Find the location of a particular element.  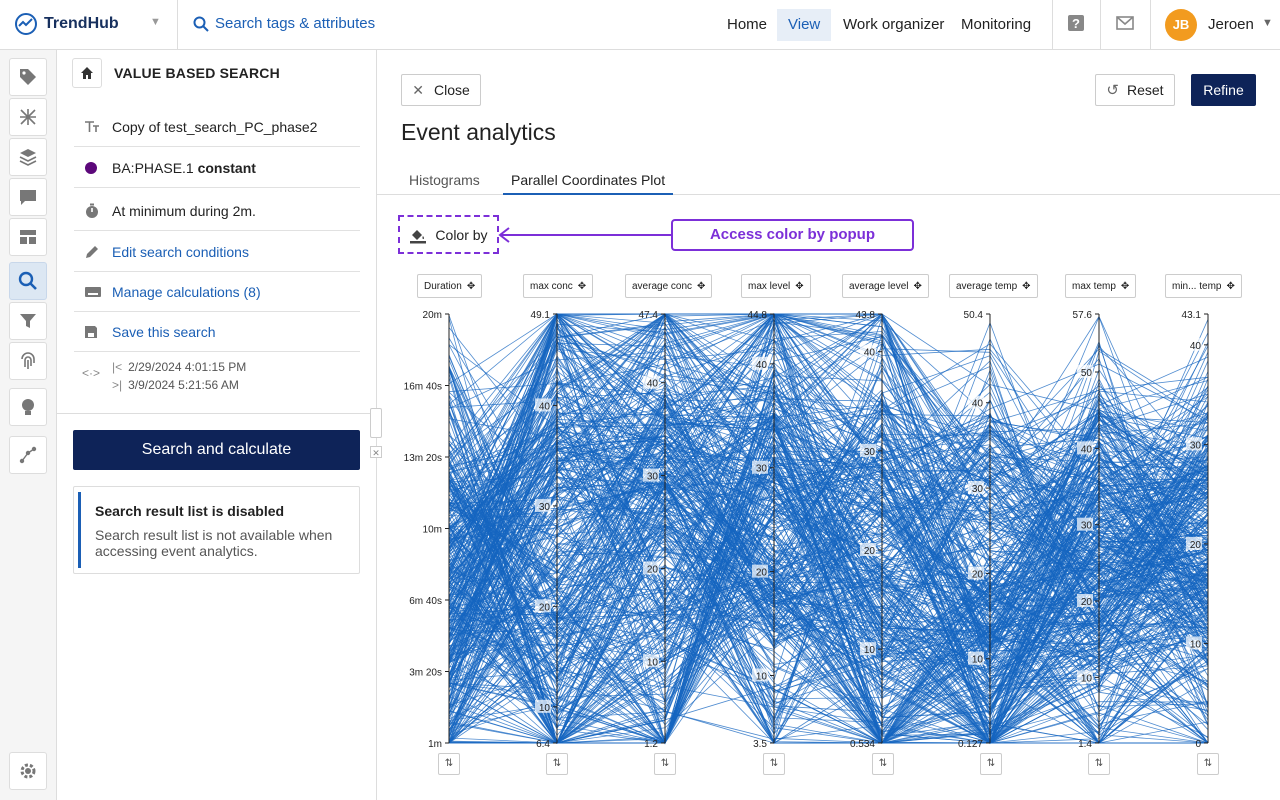

filter-icon is located at coordinates (28, 321).